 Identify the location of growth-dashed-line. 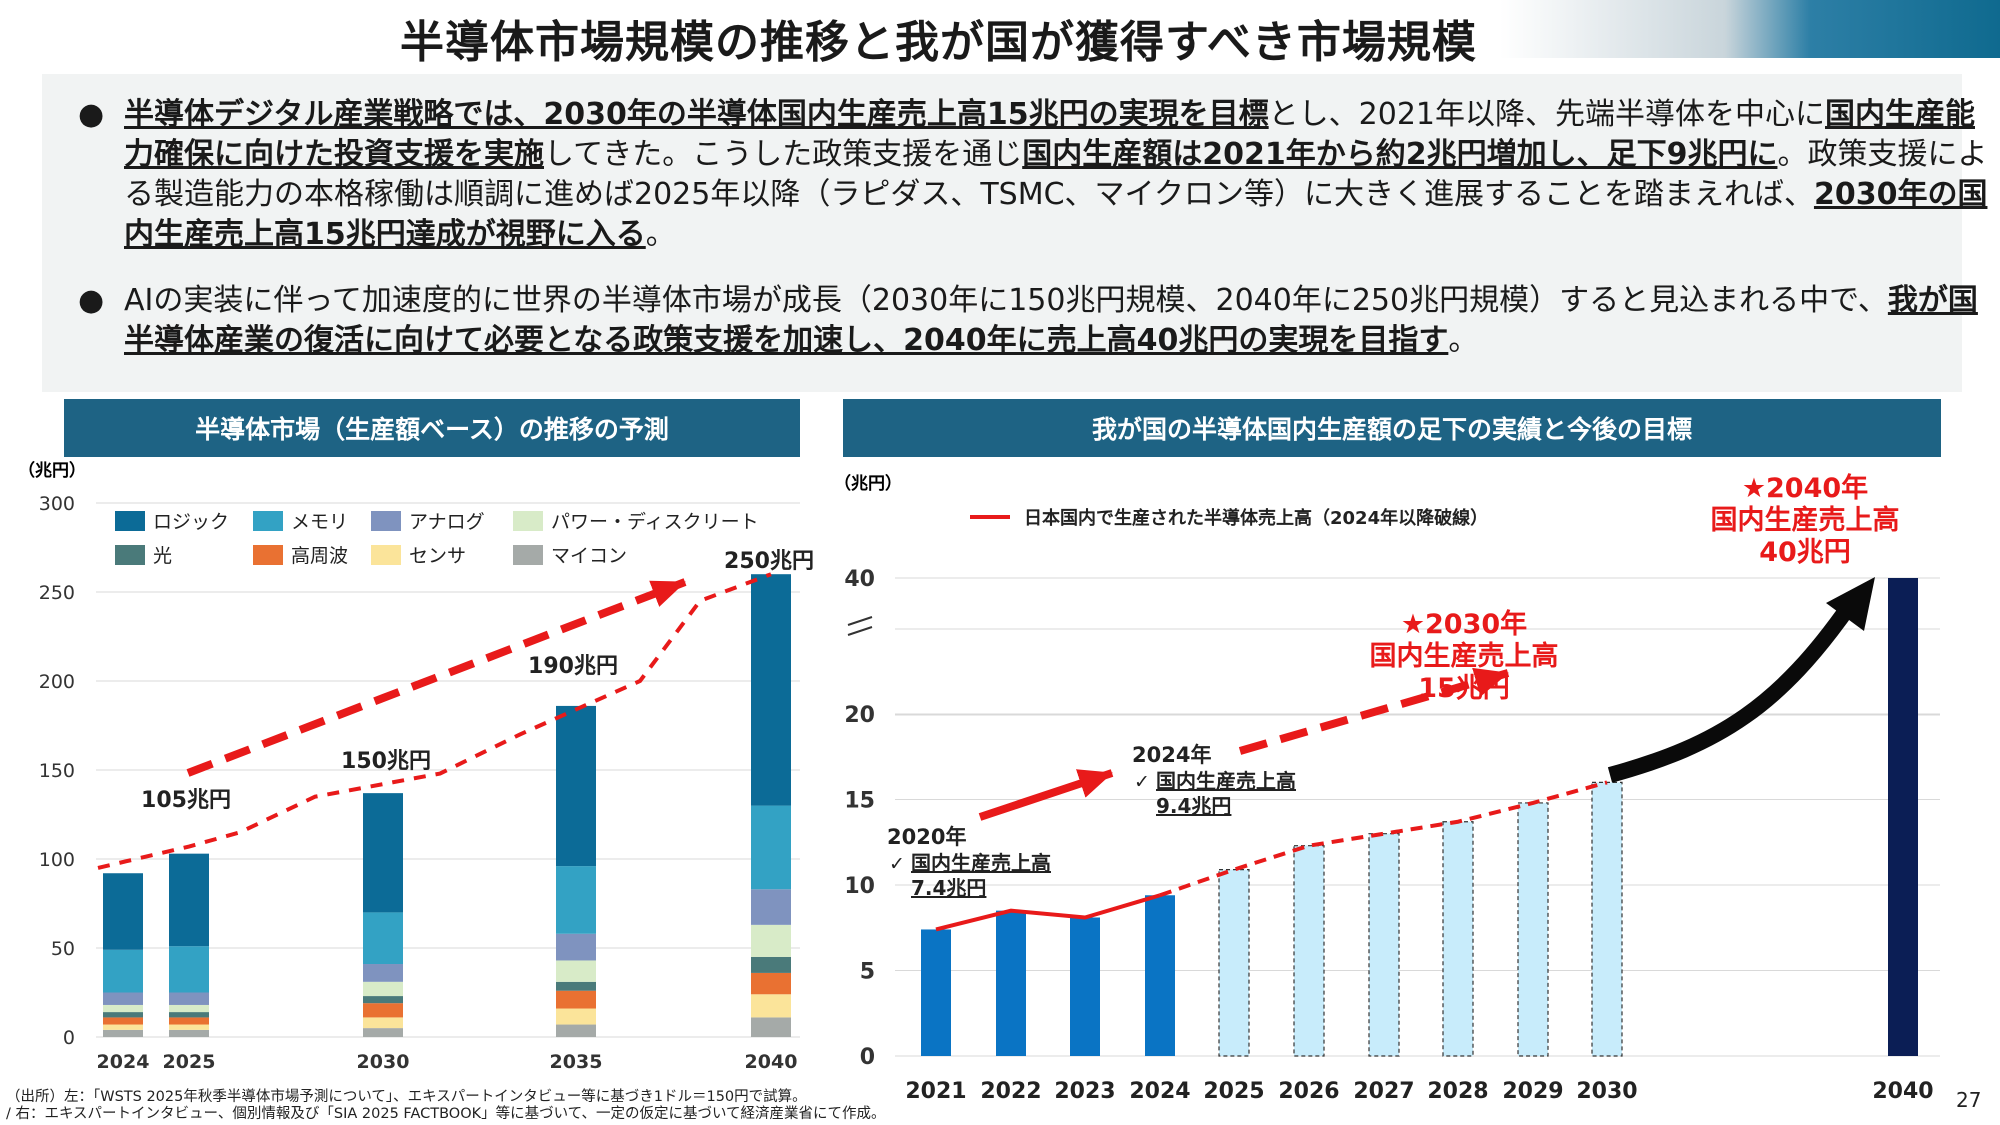
(434, 721).